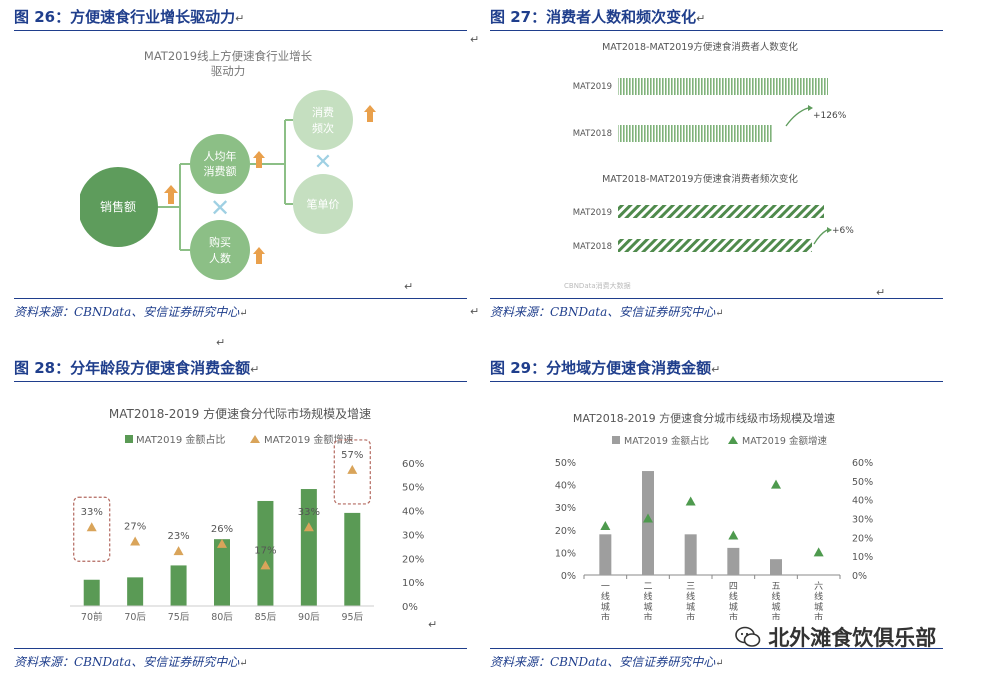  What do you see at coordinates (592, 134) in the screenshot?
I see `count-bar-label: MAT2018` at bounding box center [592, 134].